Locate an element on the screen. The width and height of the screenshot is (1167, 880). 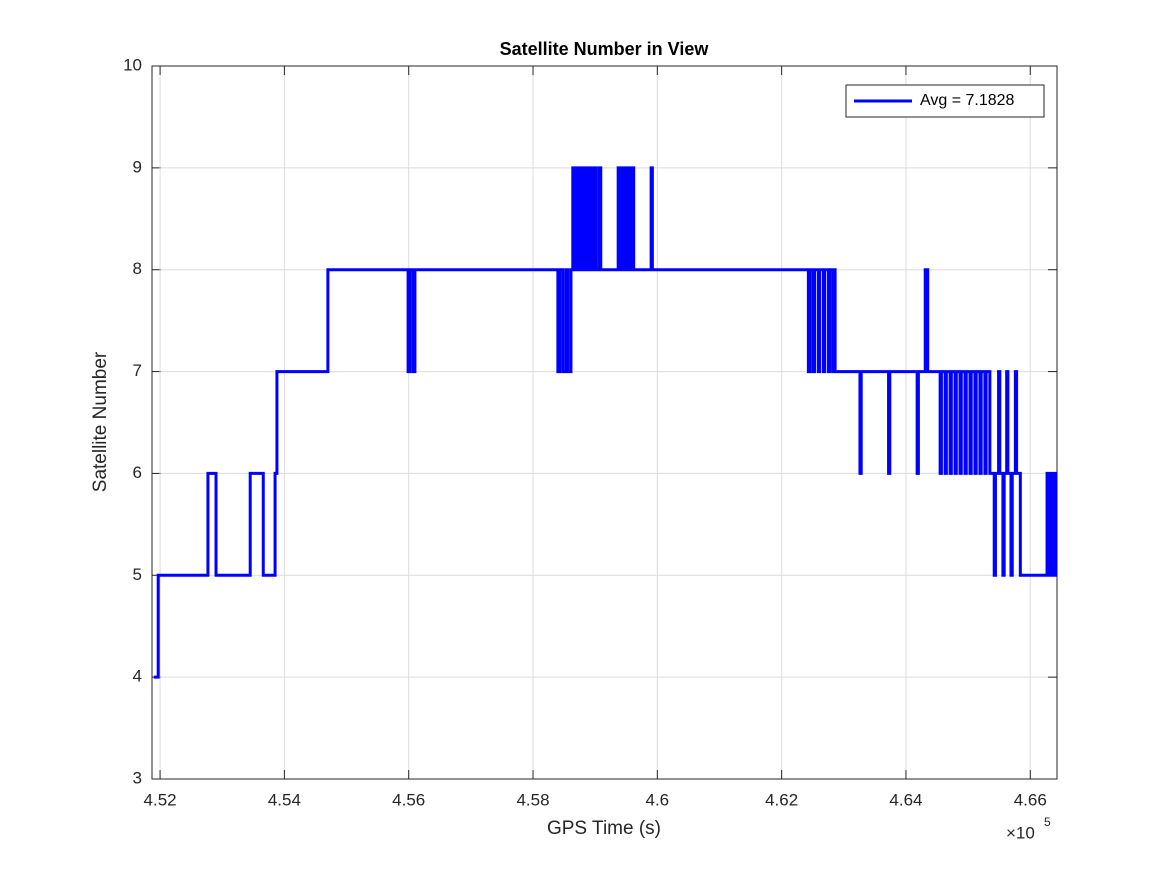
x-tick-label: 4.66 is located at coordinates (1030, 799).